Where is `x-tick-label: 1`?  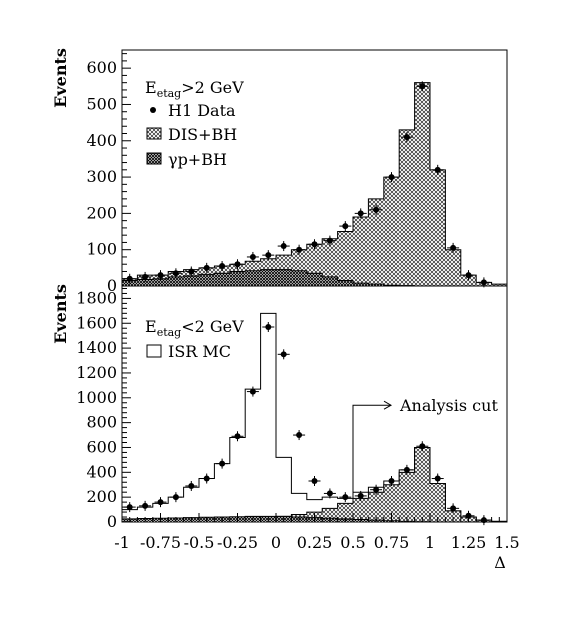 x-tick-label: 1 is located at coordinates (430, 542).